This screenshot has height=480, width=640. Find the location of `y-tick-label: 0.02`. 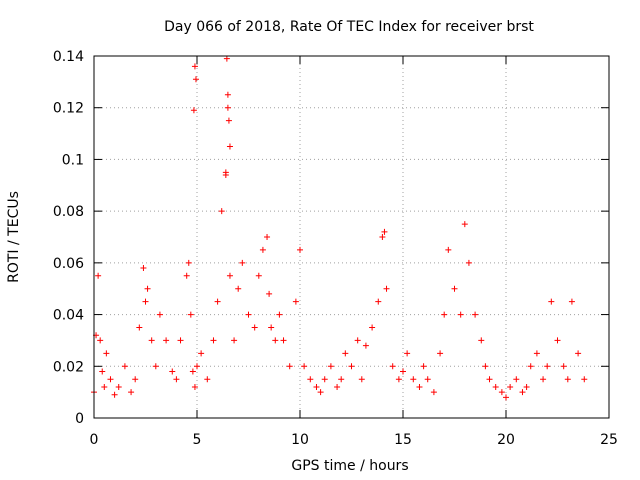

y-tick-label: 0.02 is located at coordinates (68, 367).